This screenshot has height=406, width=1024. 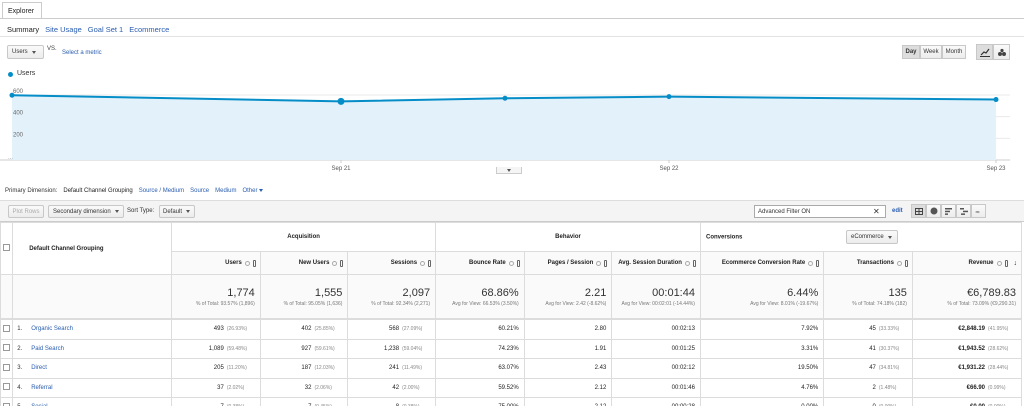 What do you see at coordinates (7, 296) in the screenshot?
I see `totals-checkbox-cell` at bounding box center [7, 296].